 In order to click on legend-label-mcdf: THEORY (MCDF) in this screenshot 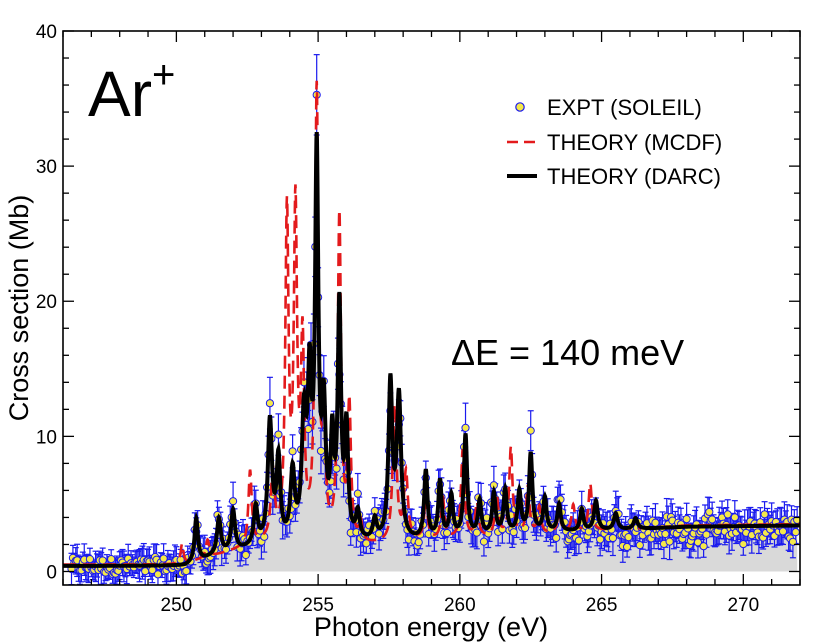, I will do `click(634, 142)`.